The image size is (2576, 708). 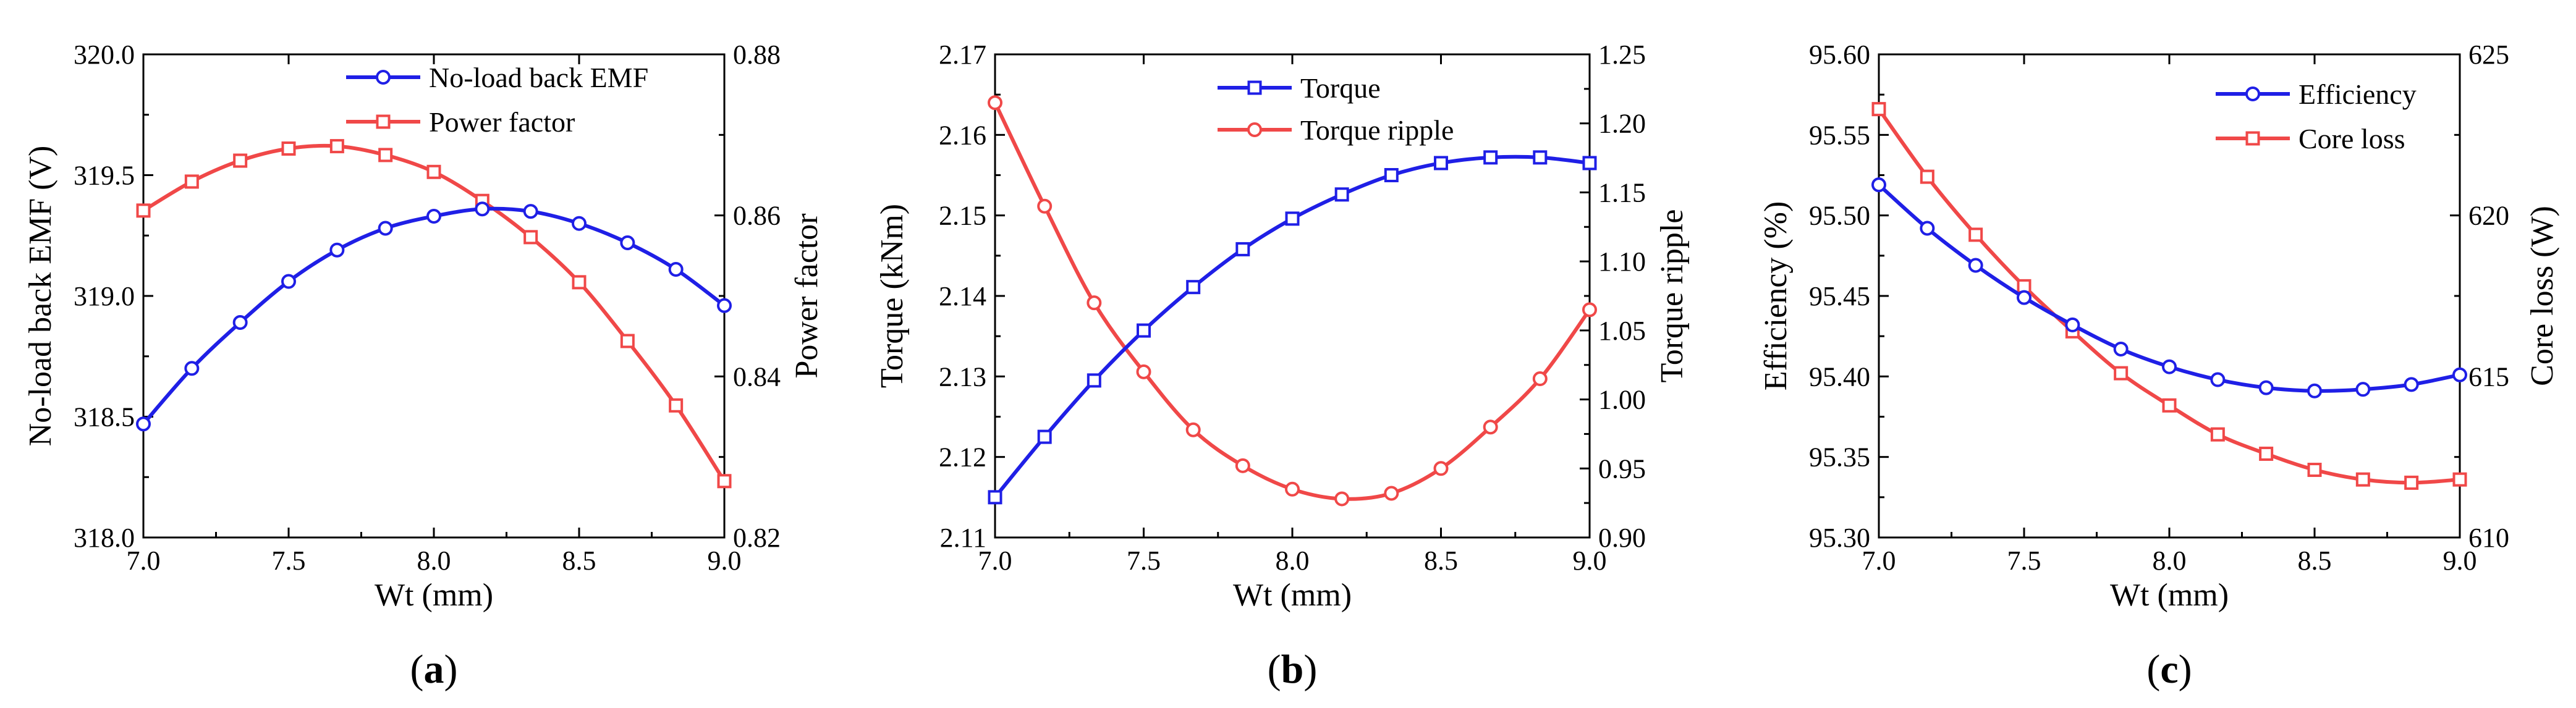 What do you see at coordinates (1622, 331) in the screenshot?
I see `y-right-tick-label: 1.05` at bounding box center [1622, 331].